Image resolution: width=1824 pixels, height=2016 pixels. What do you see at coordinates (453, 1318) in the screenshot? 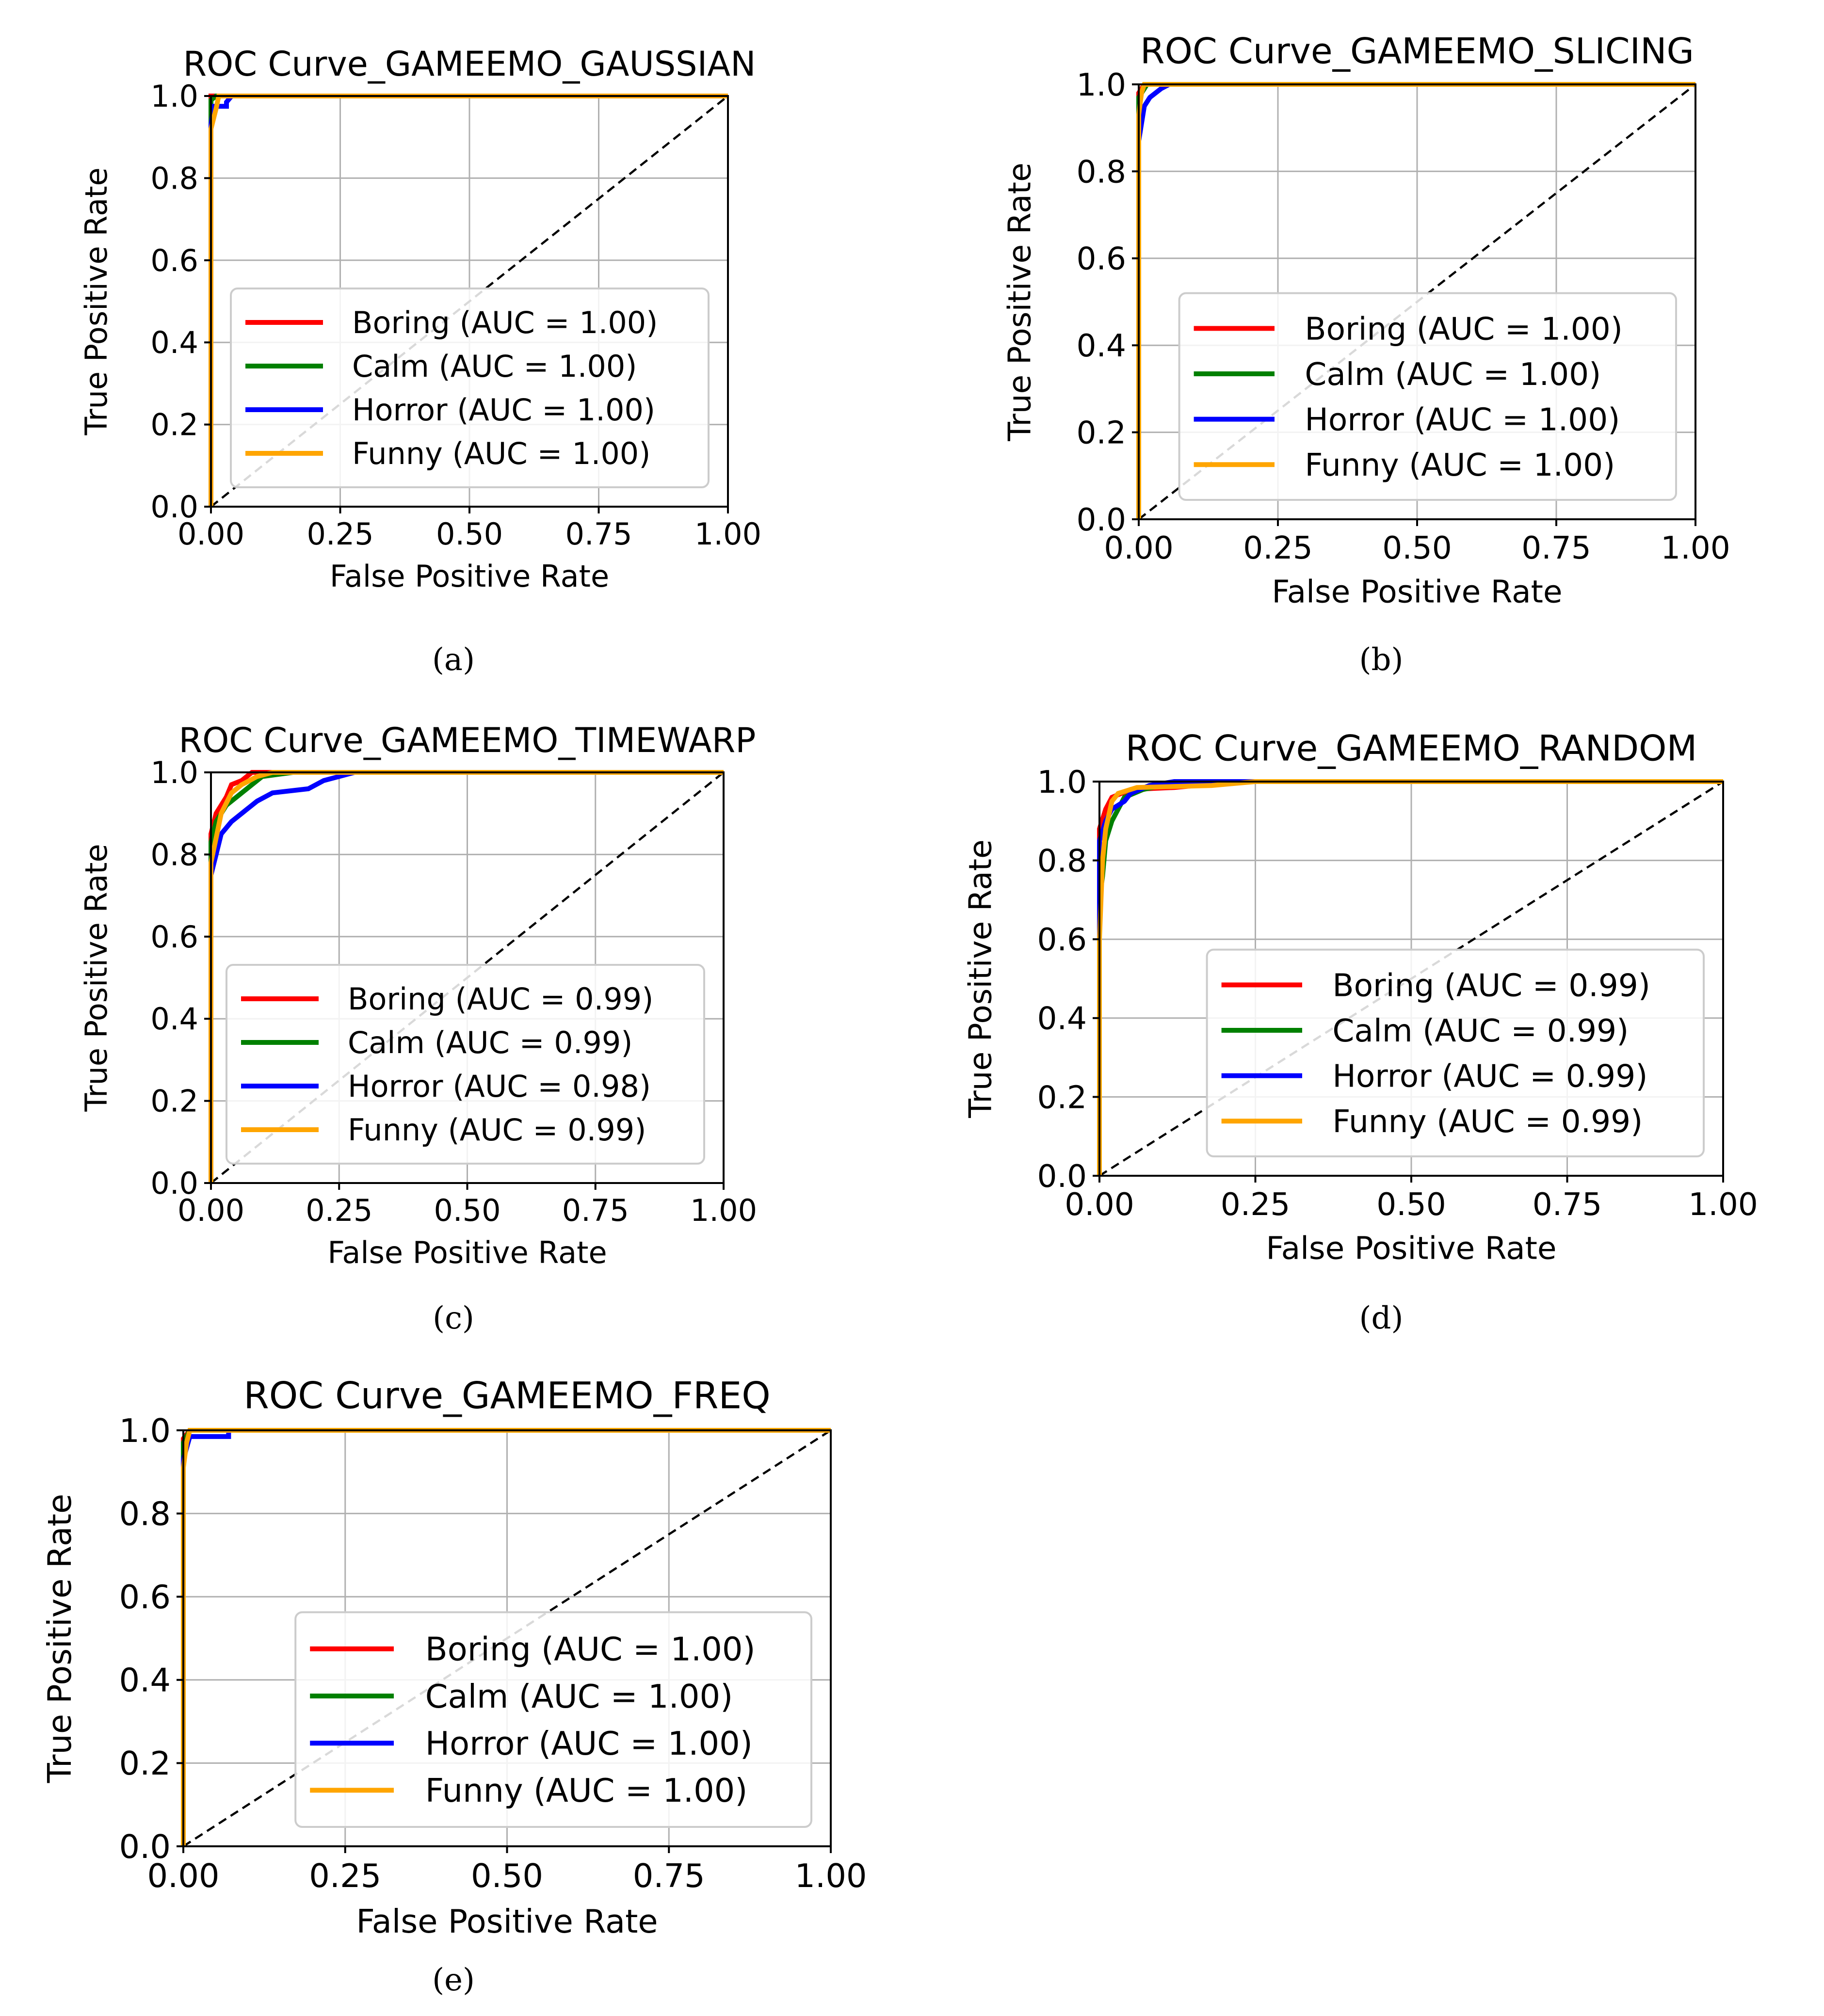
I see `subfigure-caption: (c)` at bounding box center [453, 1318].